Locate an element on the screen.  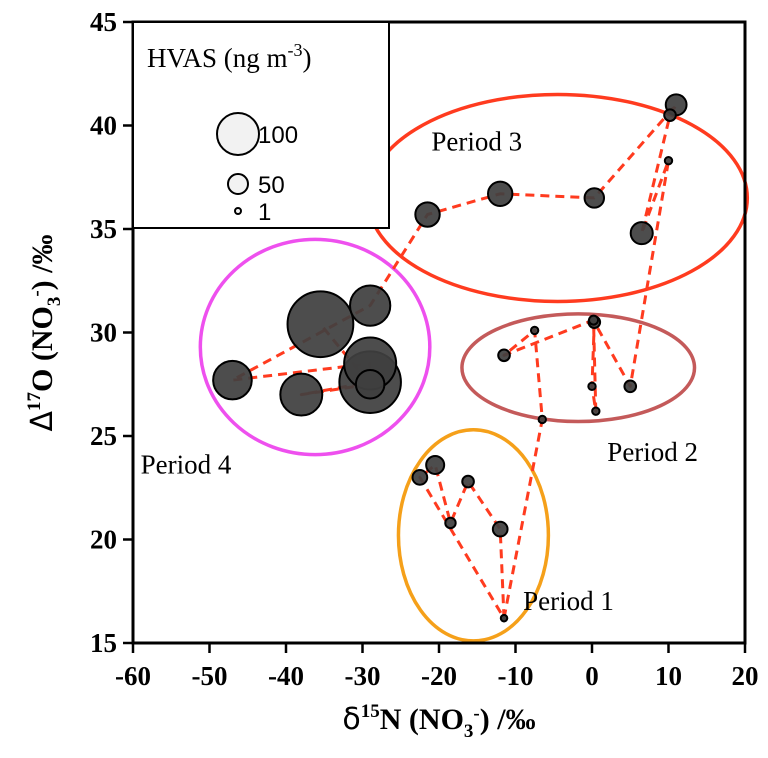
y-tick-label: 35 is located at coordinates (103, 229).